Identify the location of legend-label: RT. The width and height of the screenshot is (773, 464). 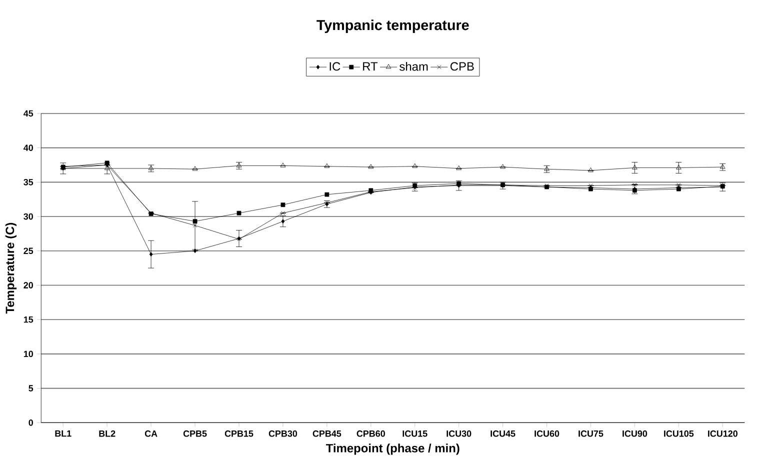
(370, 66).